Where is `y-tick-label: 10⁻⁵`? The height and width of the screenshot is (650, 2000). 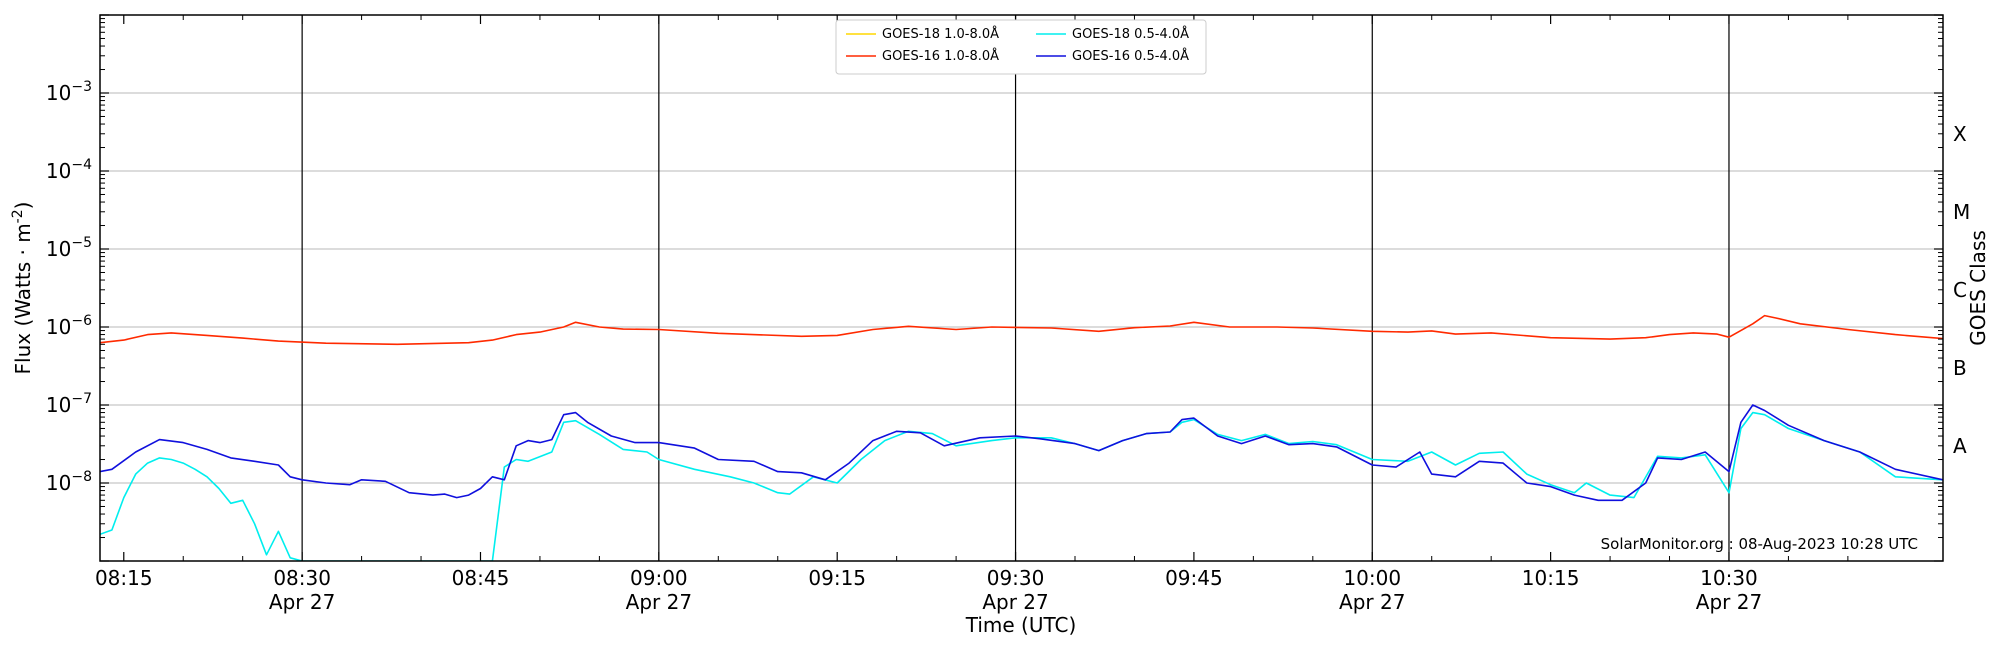 y-tick-label: 10⁻⁵ is located at coordinates (69, 248).